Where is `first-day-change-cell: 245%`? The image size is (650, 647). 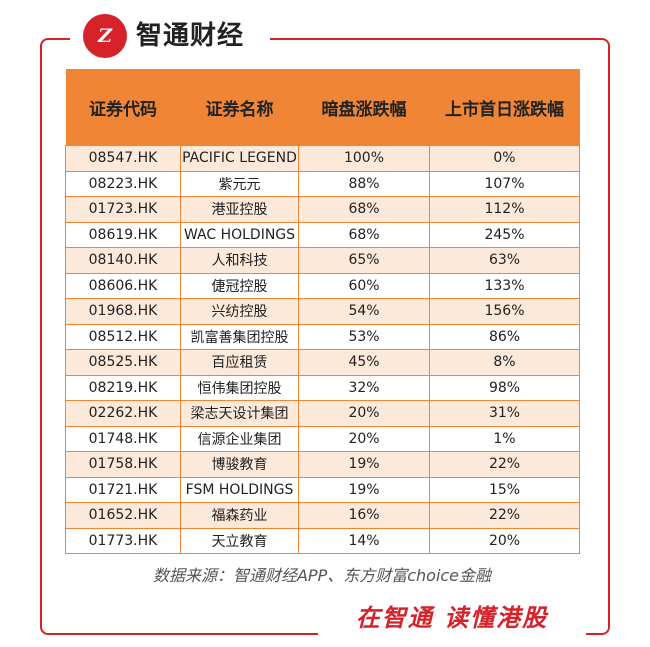
first-day-change-cell: 245% is located at coordinates (504, 234).